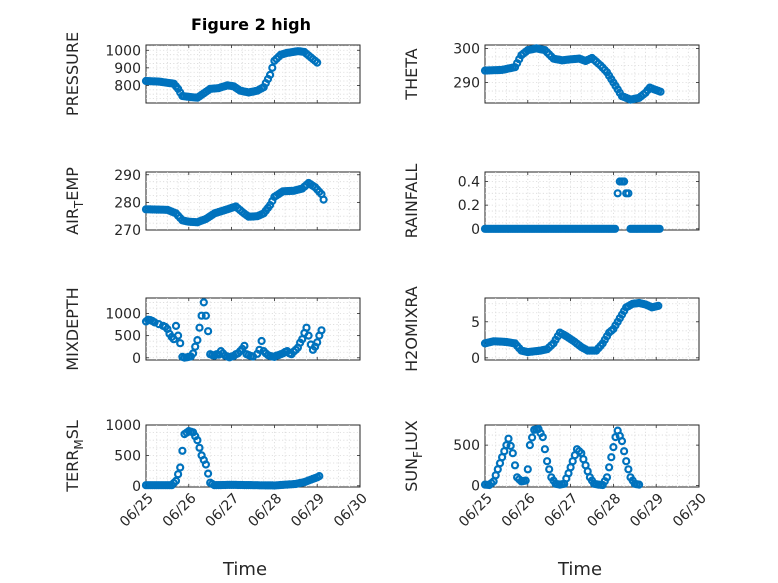  I want to click on panel-rainfall: 0 0.2 0.4 RAINFALL, so click(551, 201).